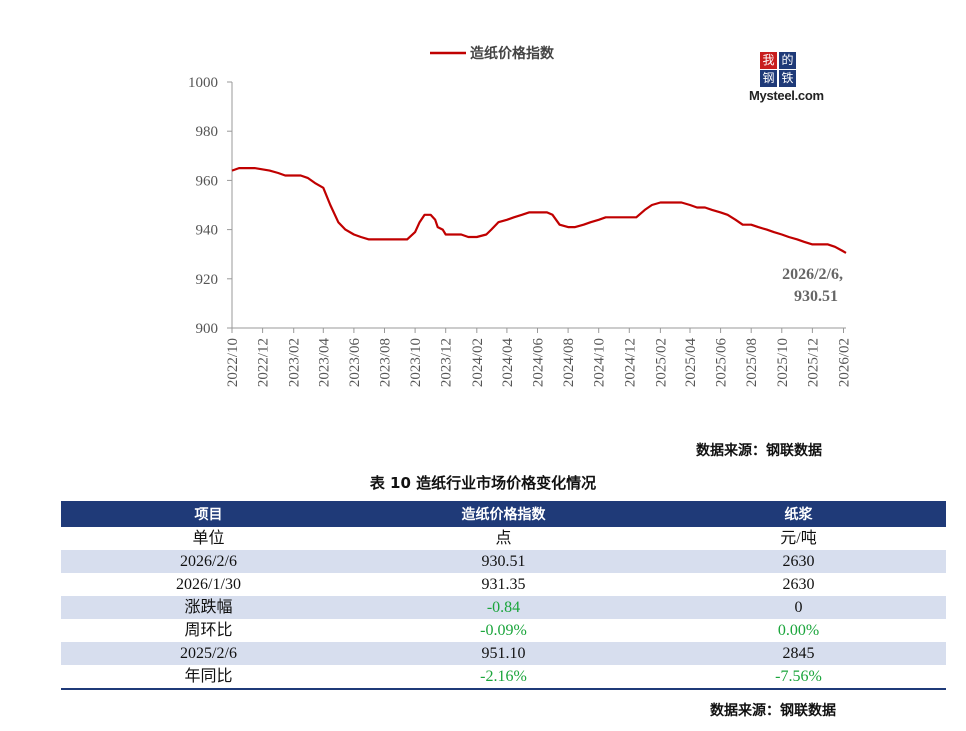  I want to click on cell-label: 涨跌幅, so click(208, 607).